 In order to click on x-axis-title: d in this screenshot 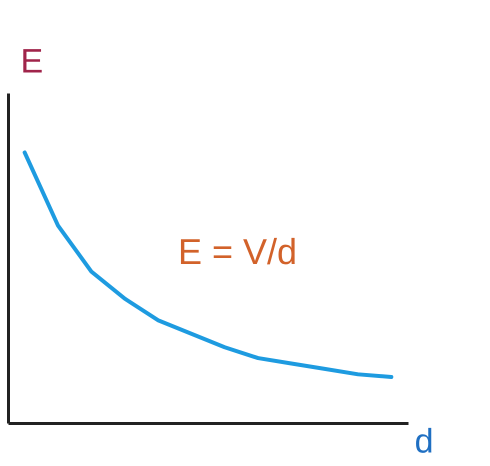, I will do `click(424, 441)`.